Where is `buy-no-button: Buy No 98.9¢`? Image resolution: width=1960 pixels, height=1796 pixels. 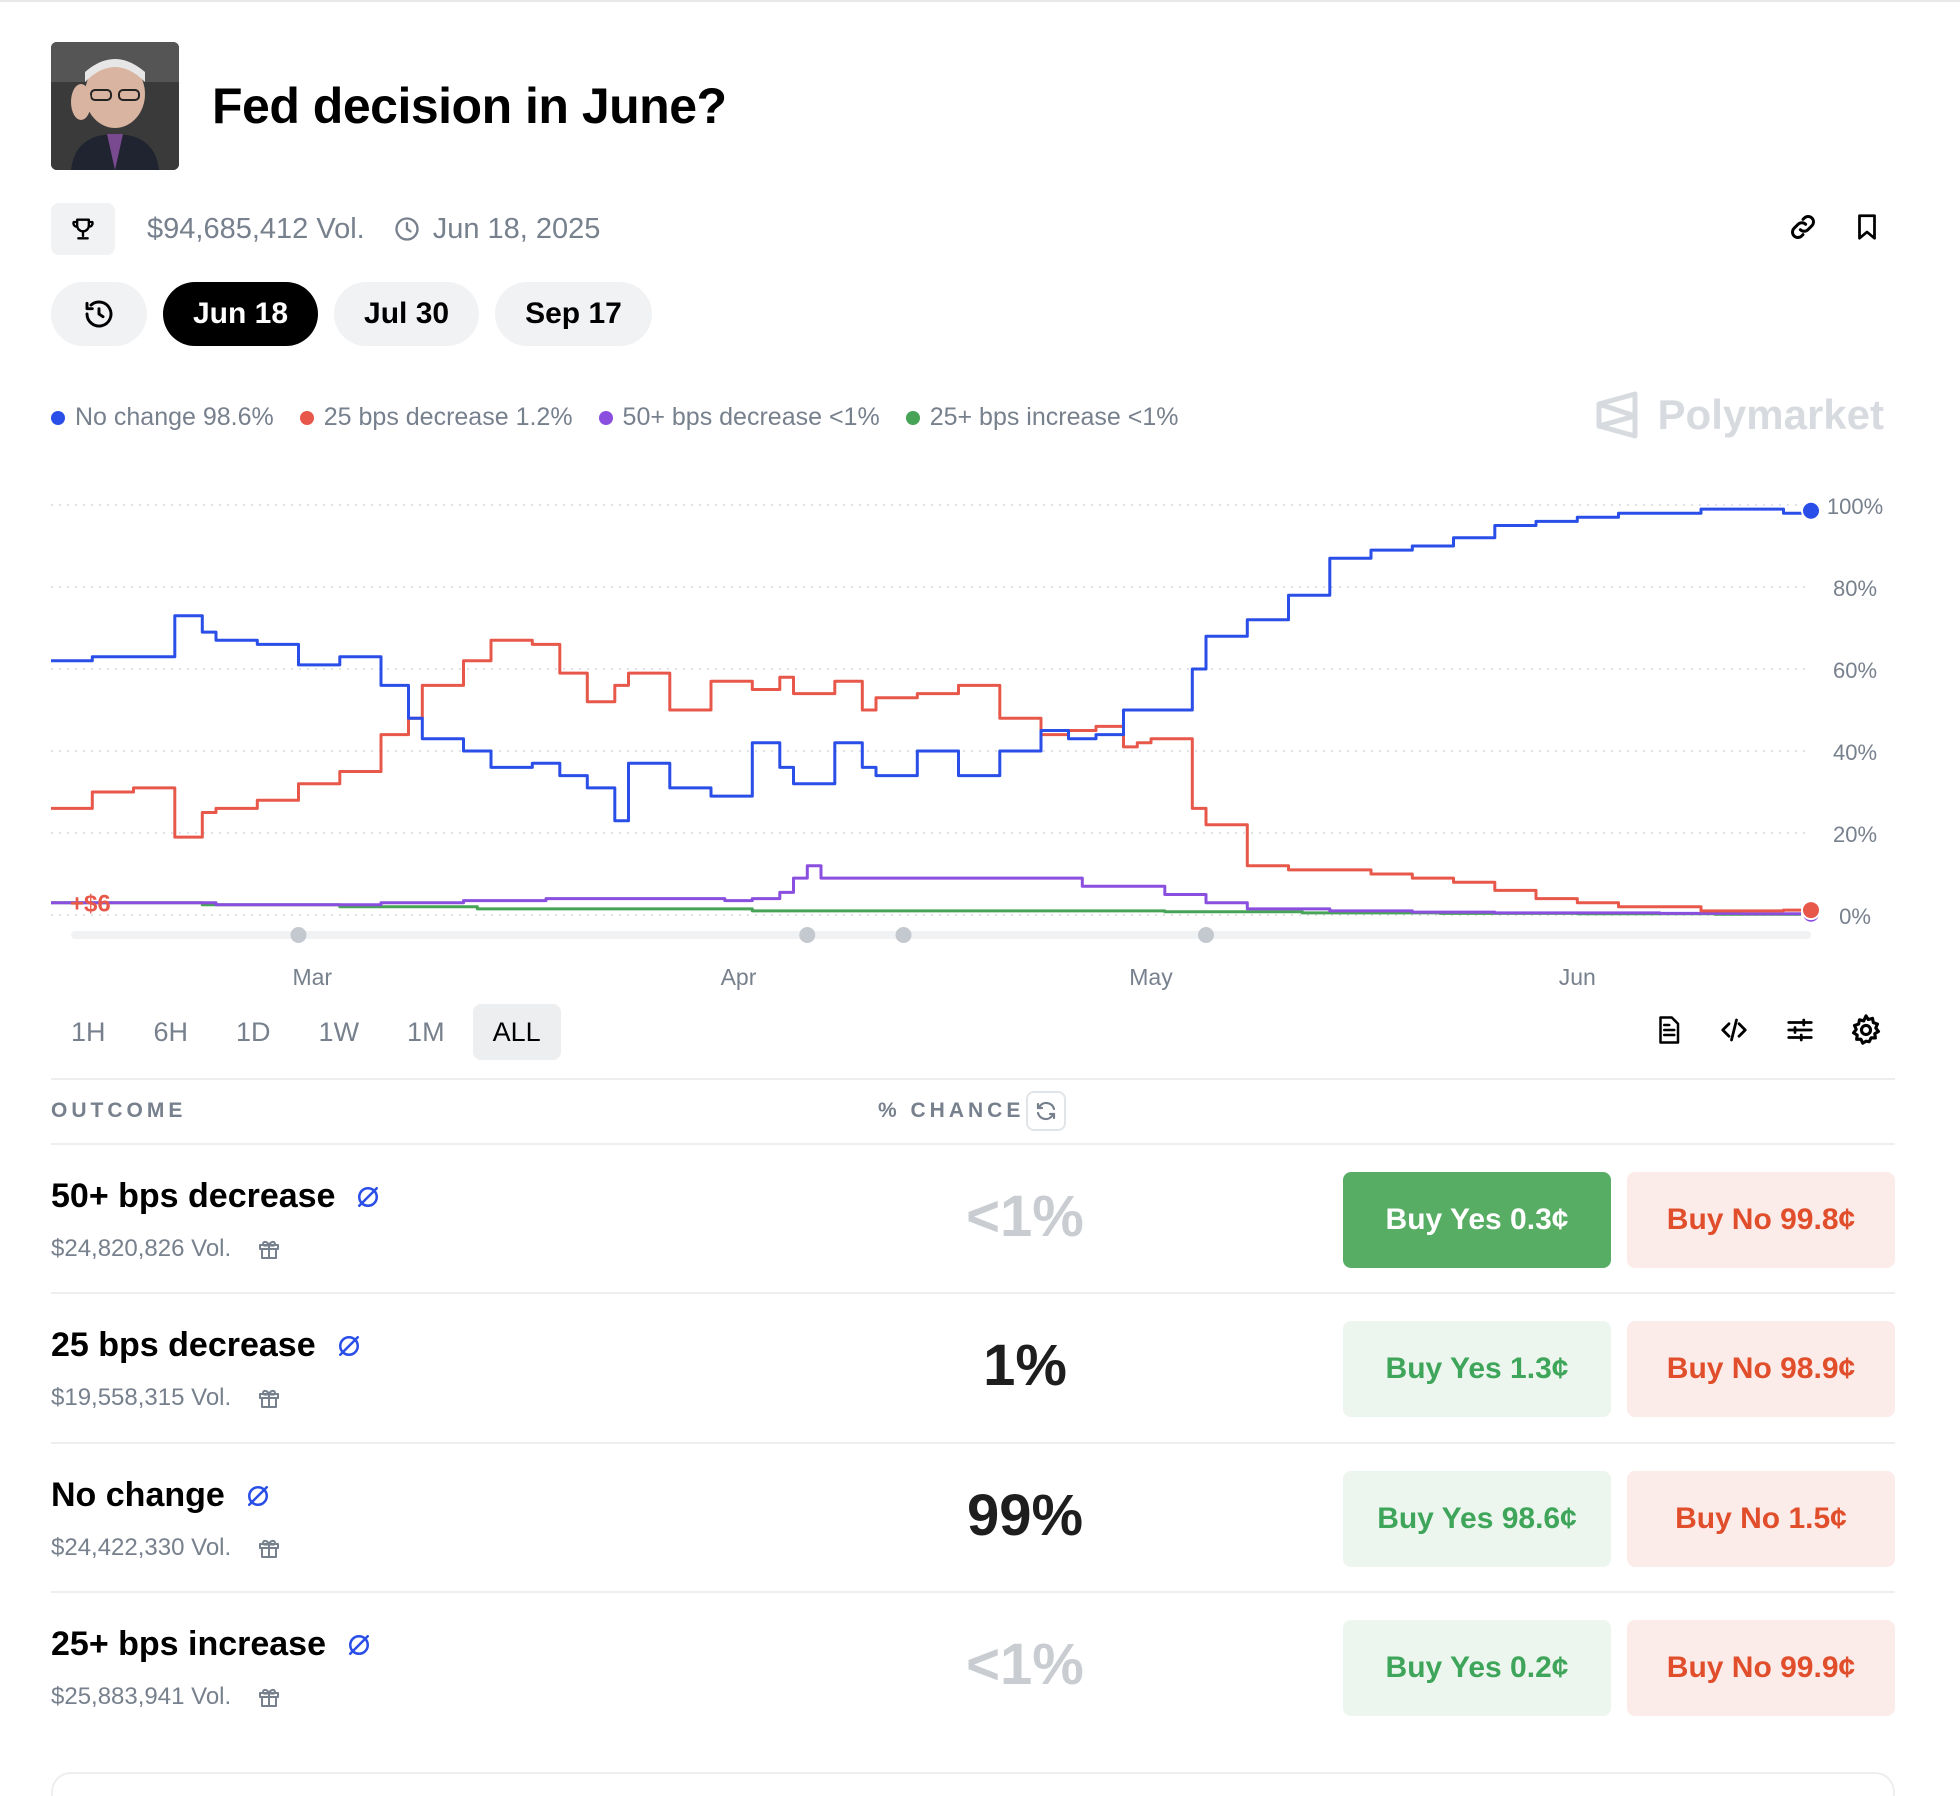
buy-no-button: Buy No 98.9¢ is located at coordinates (1761, 1369).